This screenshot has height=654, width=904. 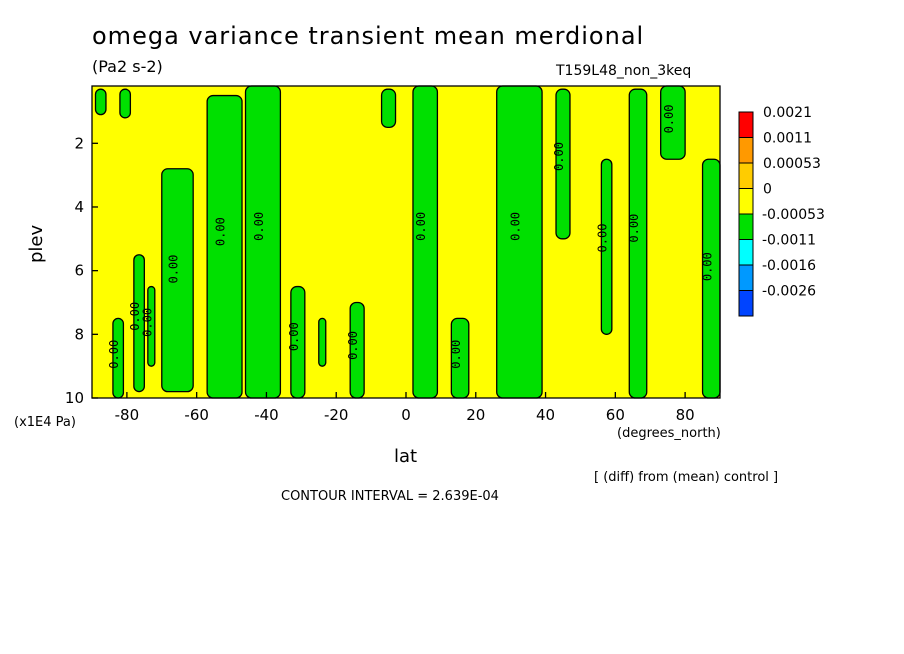 I want to click on legend-level-1: 0.0011, so click(x=787, y=139).